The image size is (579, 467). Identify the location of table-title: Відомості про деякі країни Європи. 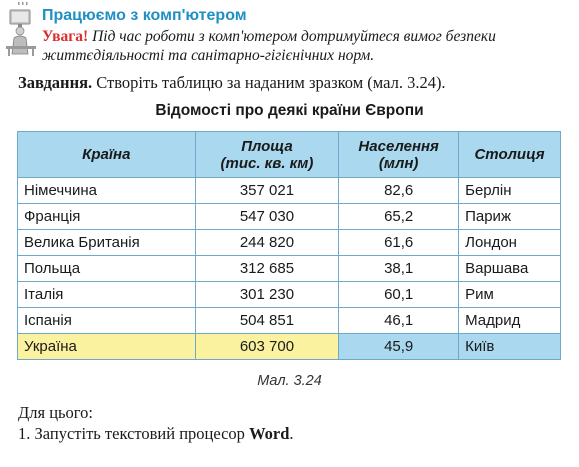
(289, 110).